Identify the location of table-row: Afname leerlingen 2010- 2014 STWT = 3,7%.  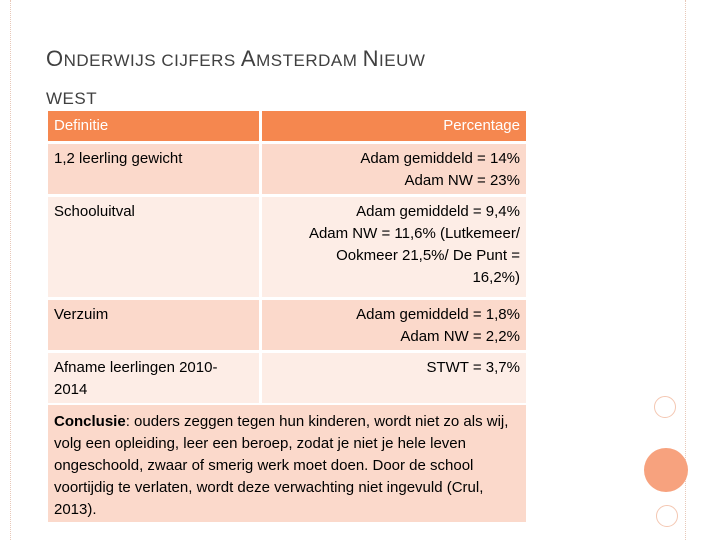
(287, 378).